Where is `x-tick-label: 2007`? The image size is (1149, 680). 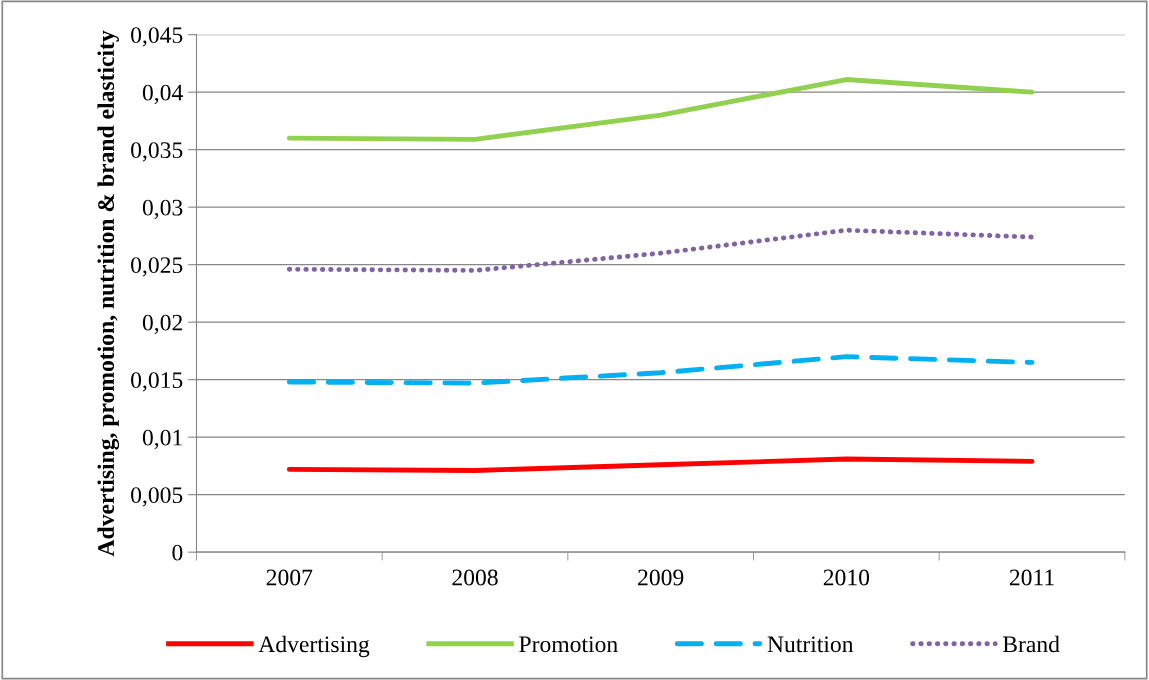
x-tick-label: 2007 is located at coordinates (289, 577).